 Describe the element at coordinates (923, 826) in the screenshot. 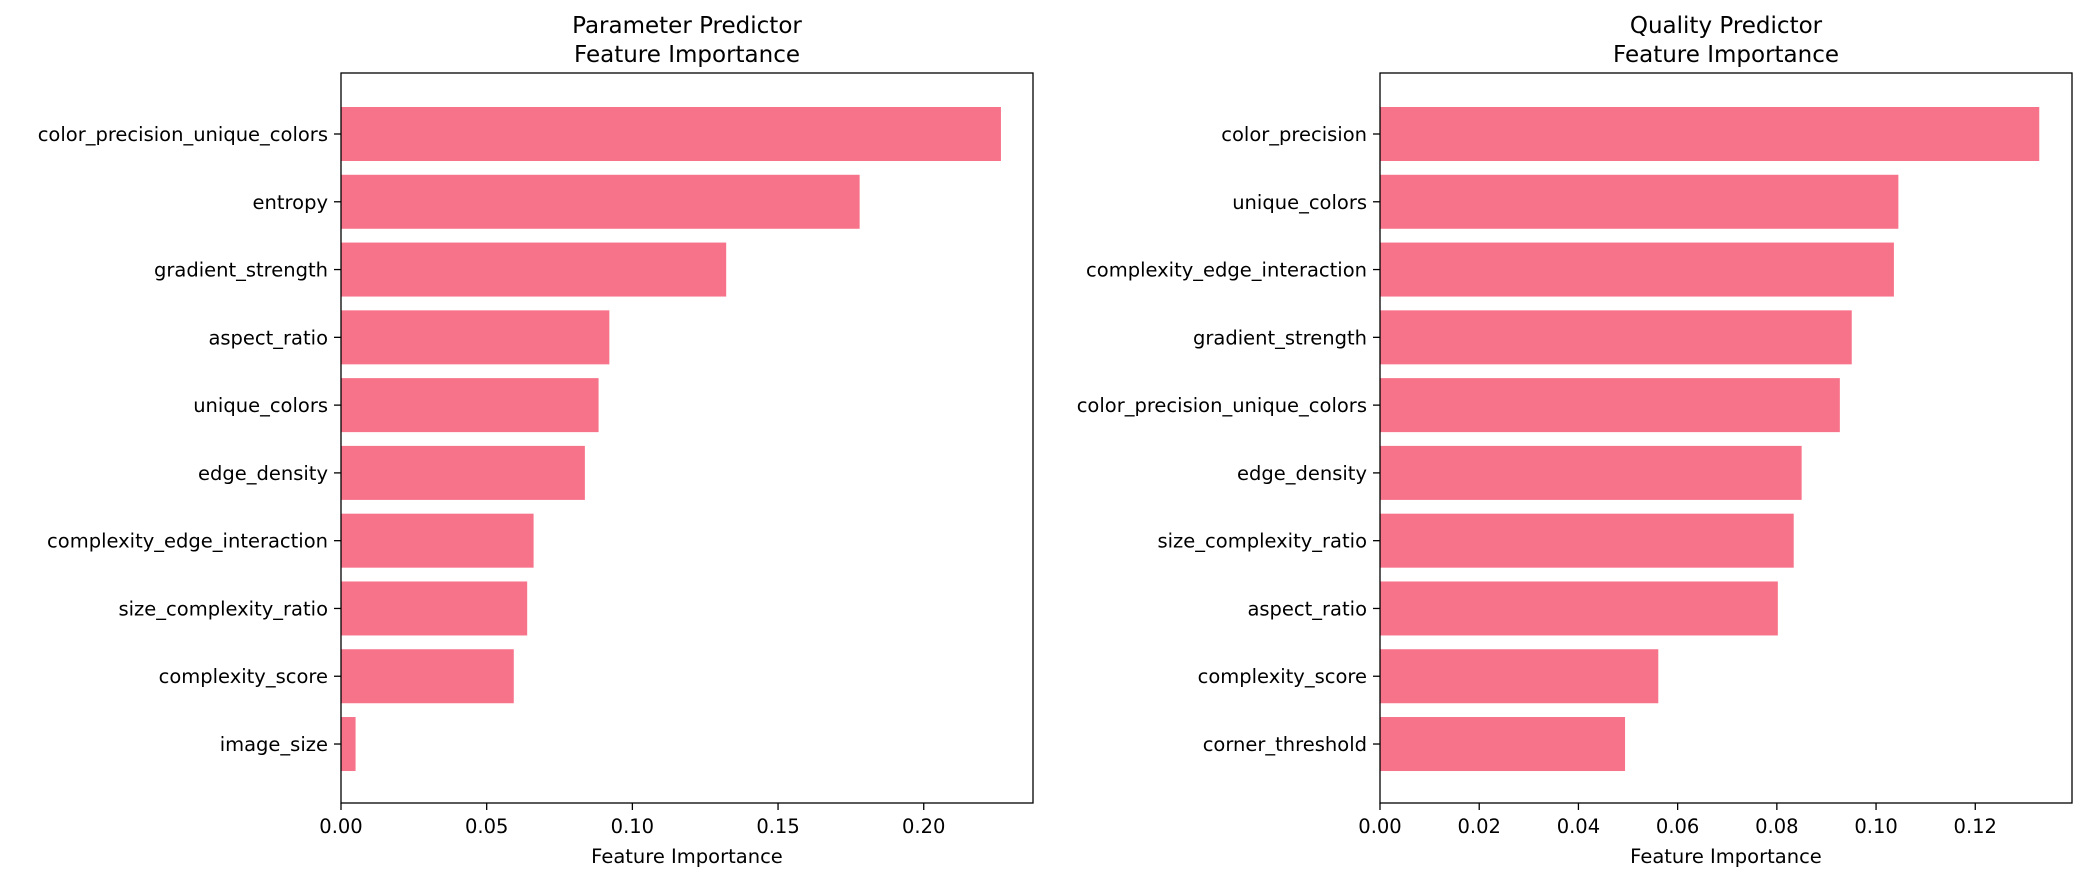

I see `x-tick-label: 0.20` at that location.